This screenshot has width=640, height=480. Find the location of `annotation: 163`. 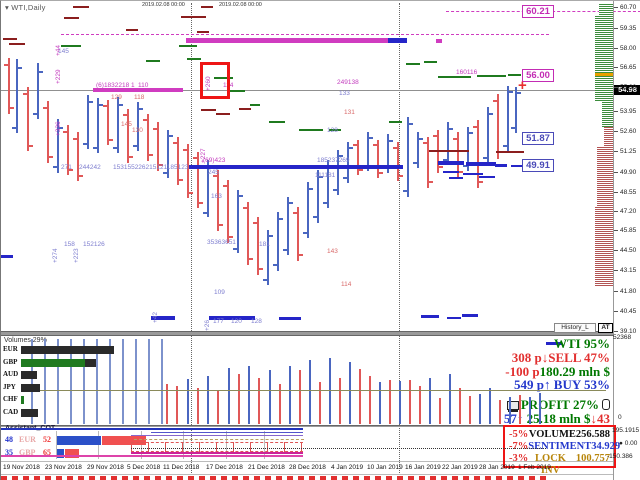

annotation: 163 is located at coordinates (216, 196).